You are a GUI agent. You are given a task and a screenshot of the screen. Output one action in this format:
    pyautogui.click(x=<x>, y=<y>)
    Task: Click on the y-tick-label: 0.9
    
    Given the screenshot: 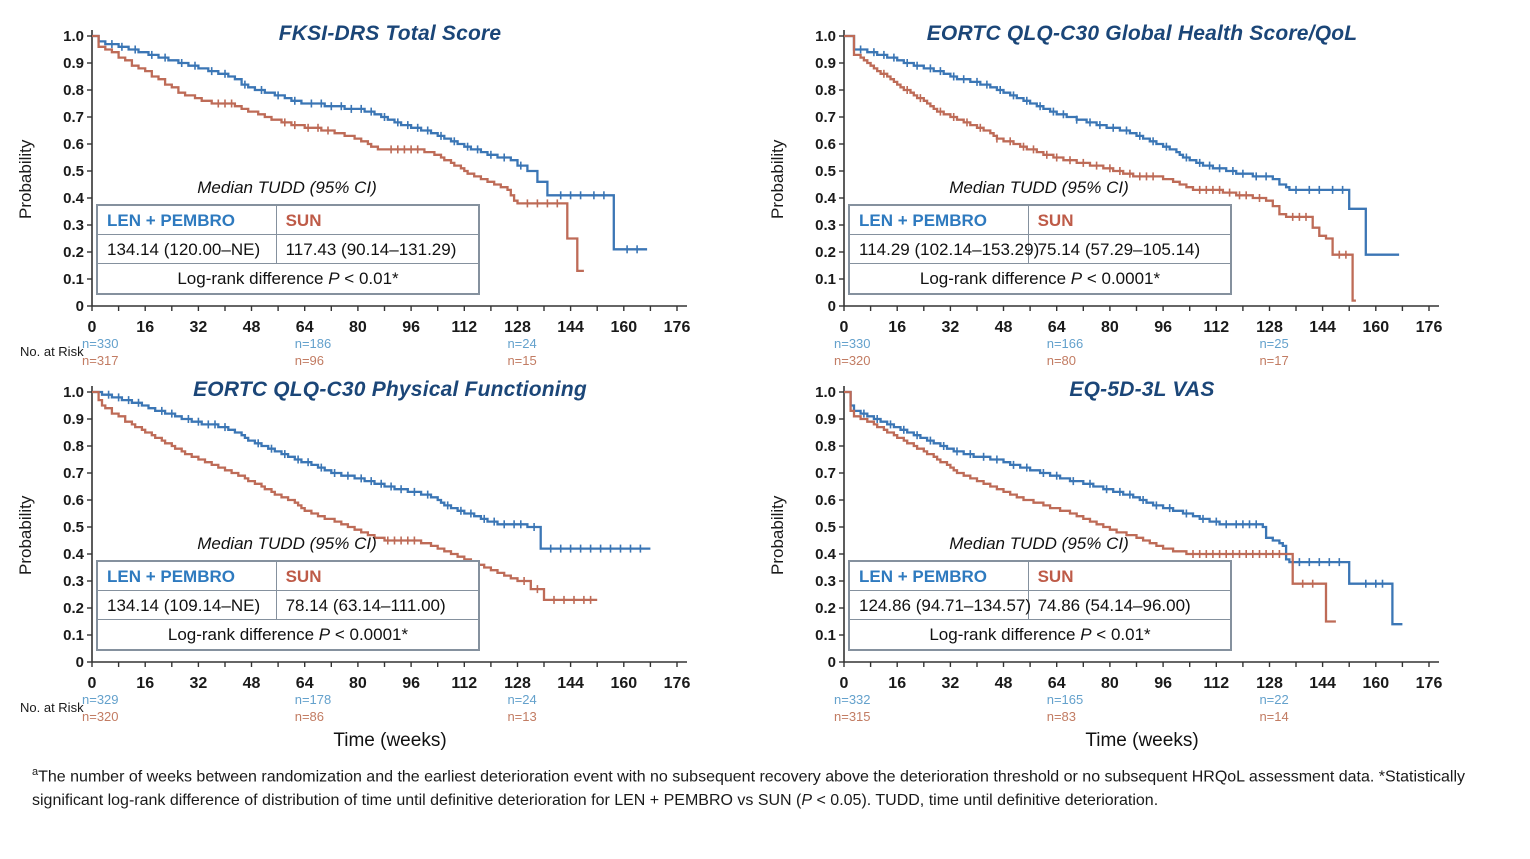 What is the action you would take?
    pyautogui.click(x=825, y=63)
    